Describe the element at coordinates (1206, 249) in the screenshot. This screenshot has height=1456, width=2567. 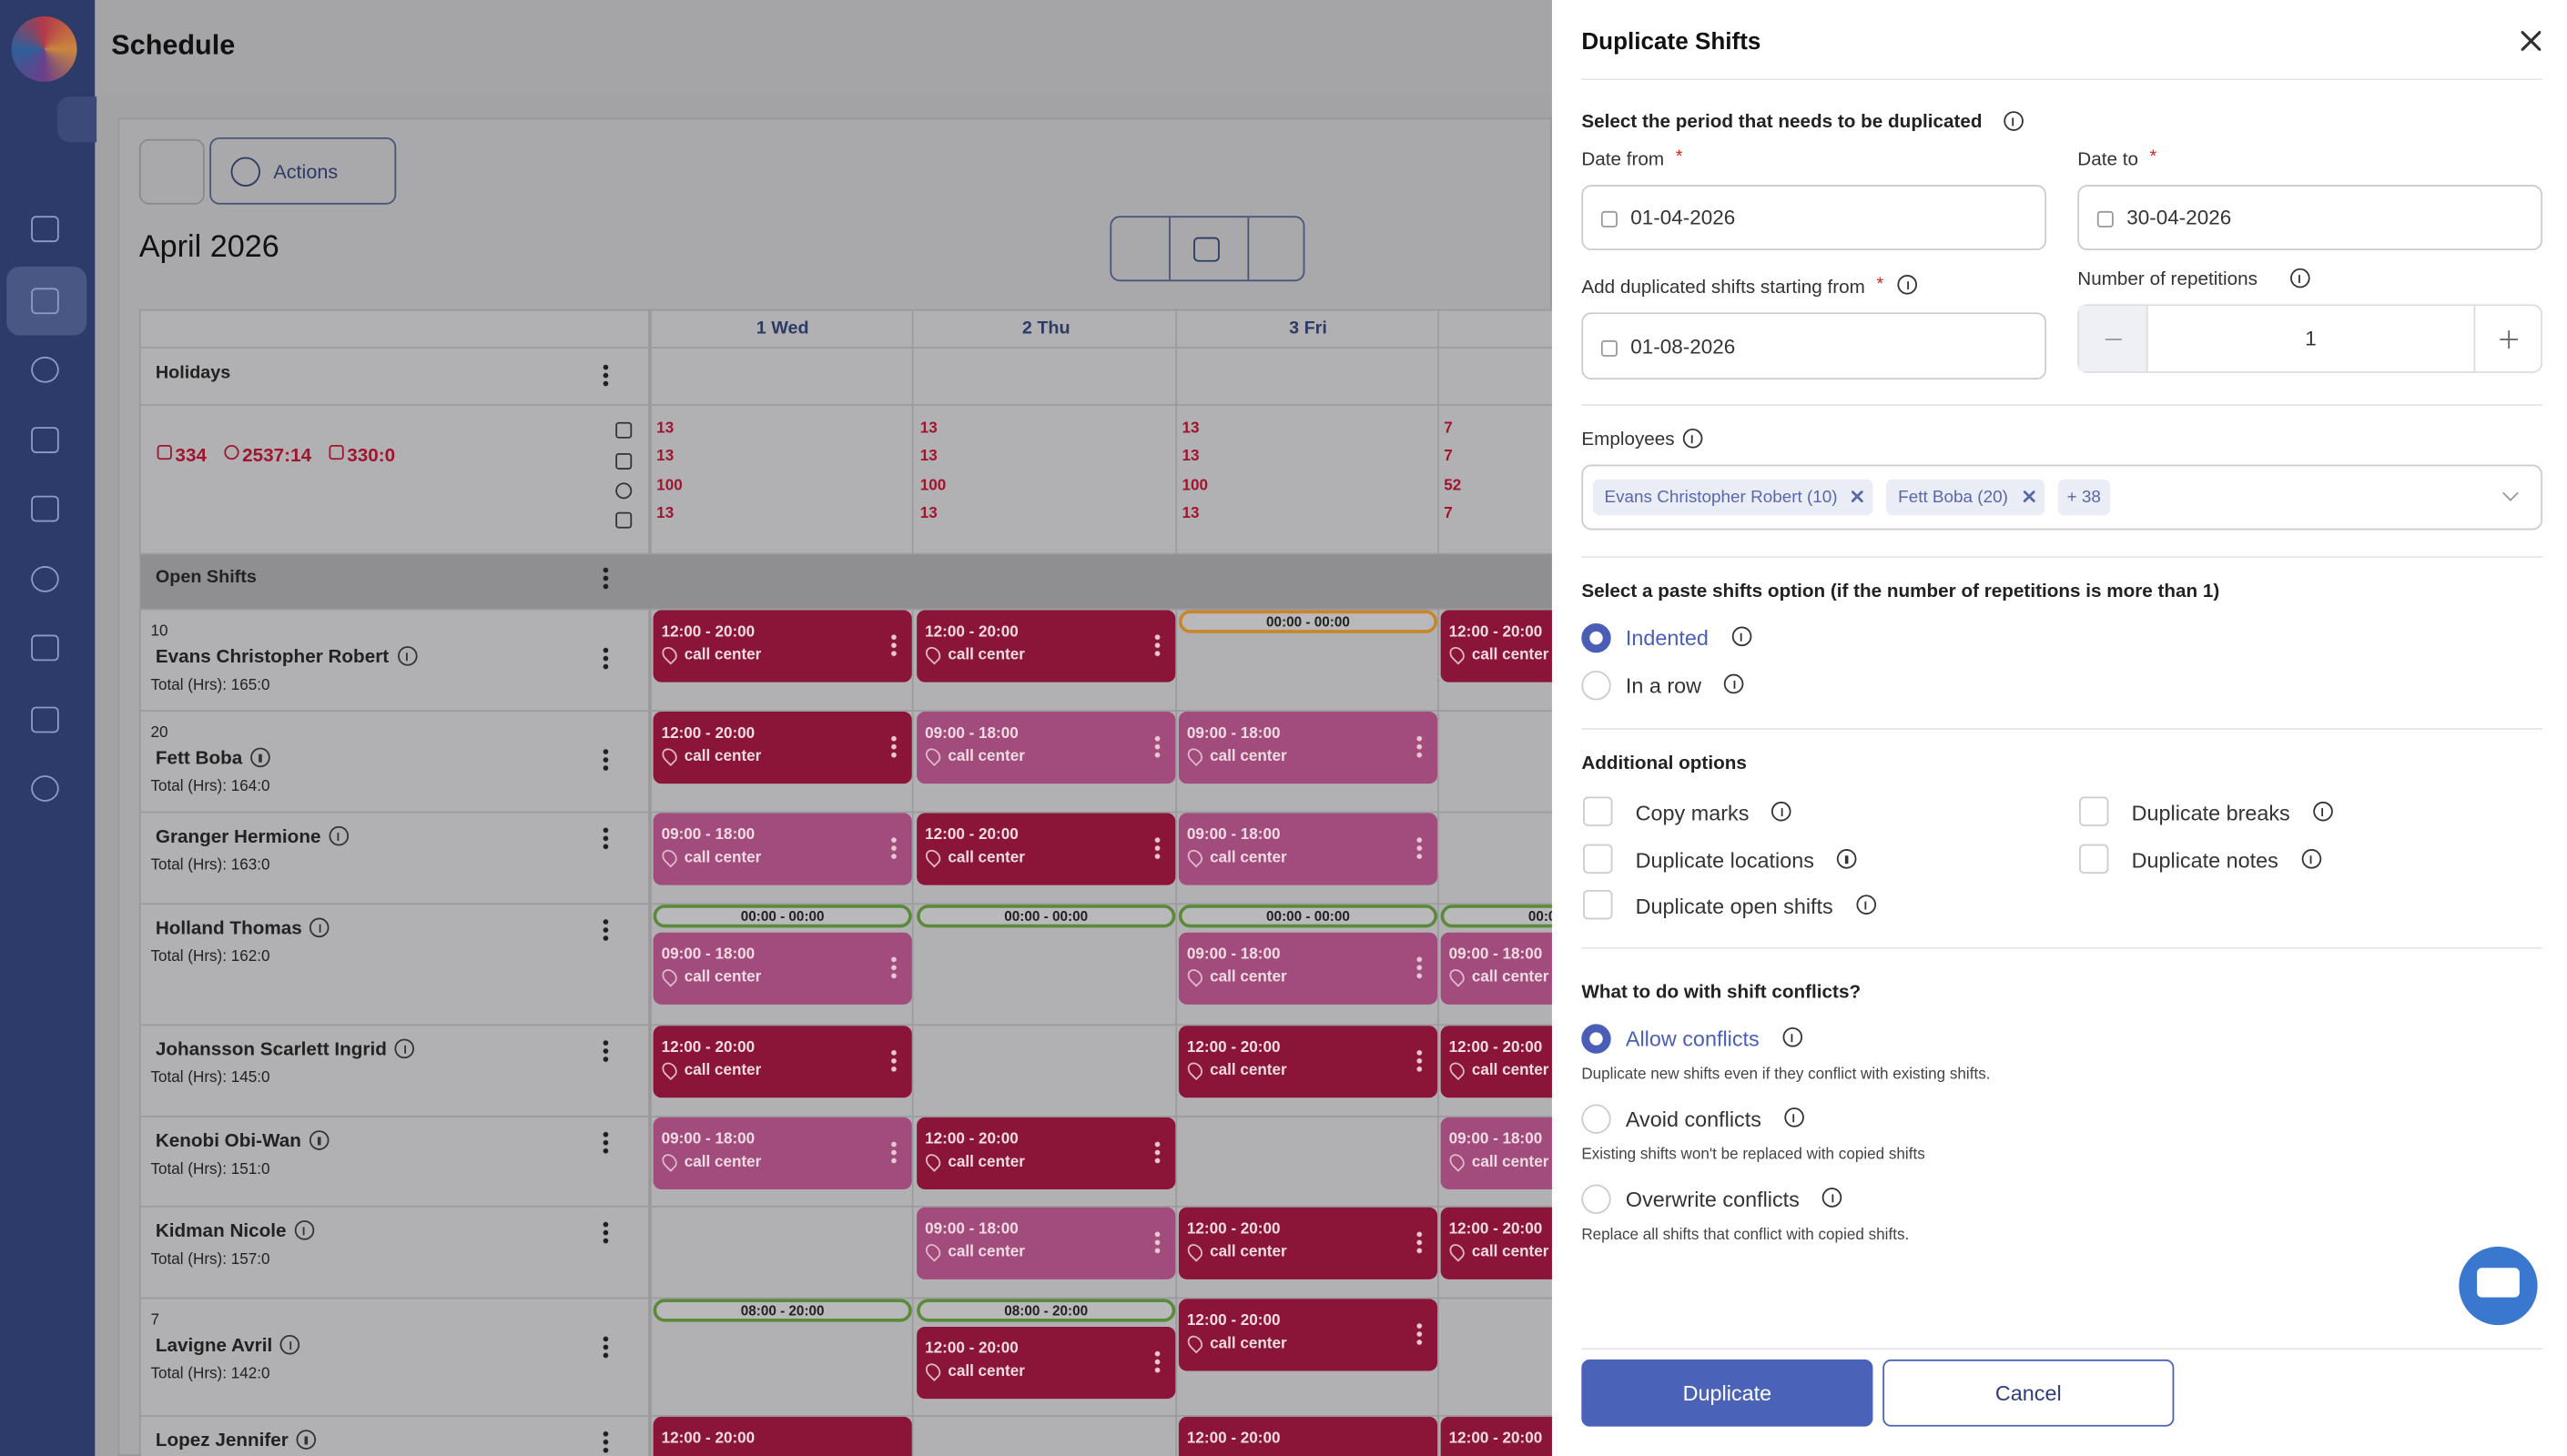
I see `calendar-icon` at that location.